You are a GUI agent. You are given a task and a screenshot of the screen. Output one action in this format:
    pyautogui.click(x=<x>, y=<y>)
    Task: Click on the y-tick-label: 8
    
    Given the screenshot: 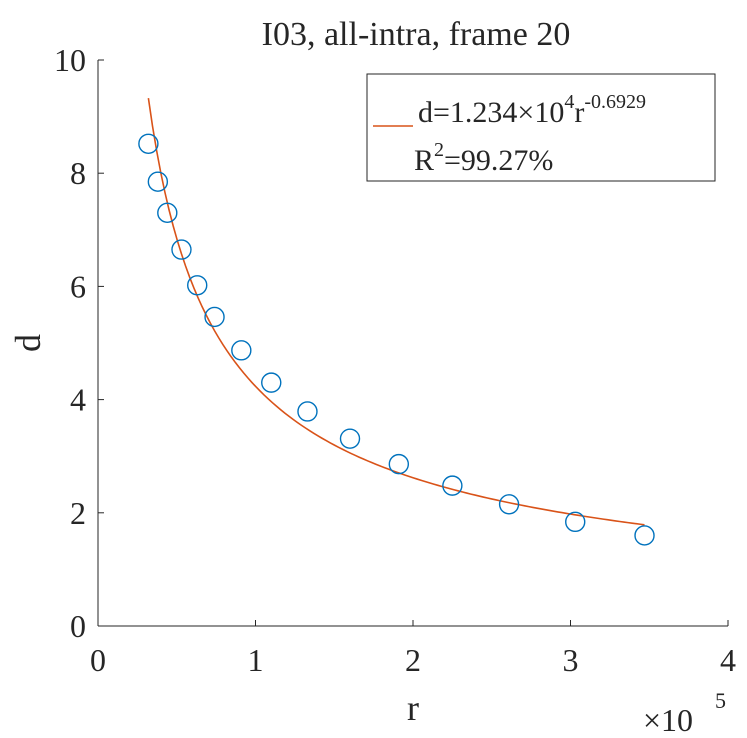 What is the action you would take?
    pyautogui.click(x=78, y=173)
    